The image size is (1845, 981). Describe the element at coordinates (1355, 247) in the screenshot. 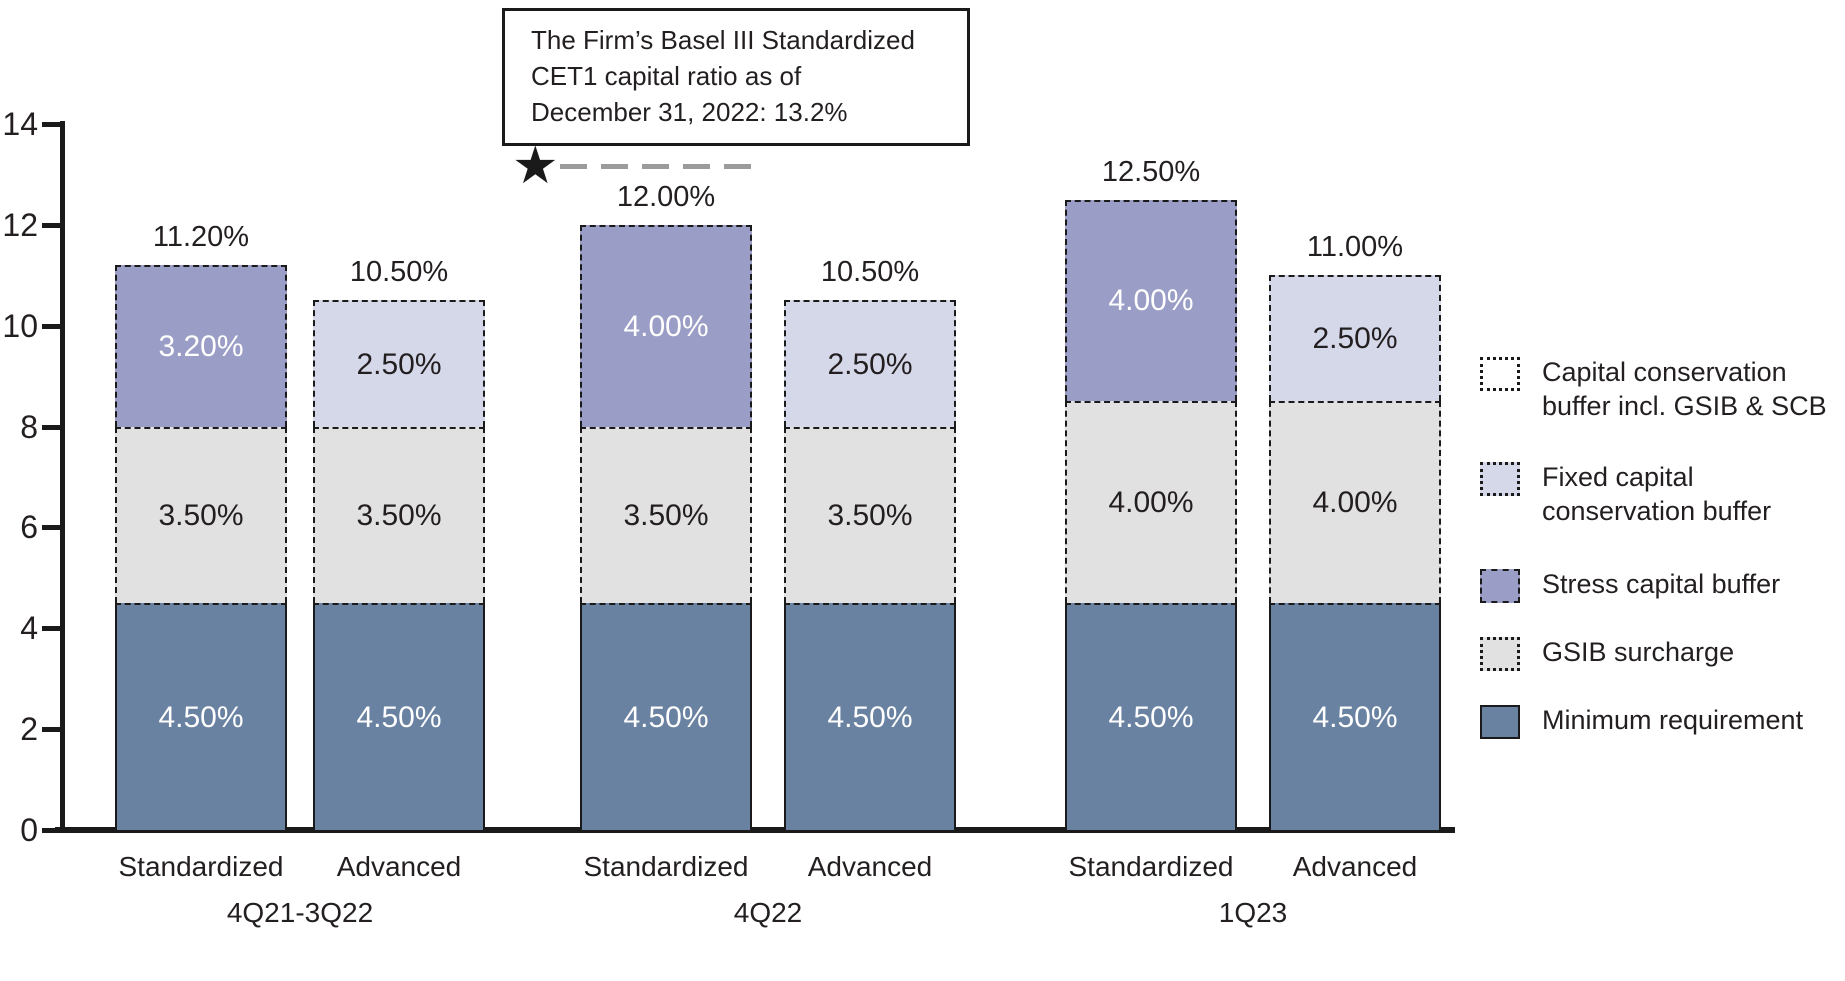

I see `bar-total-label: 11.00%` at that location.